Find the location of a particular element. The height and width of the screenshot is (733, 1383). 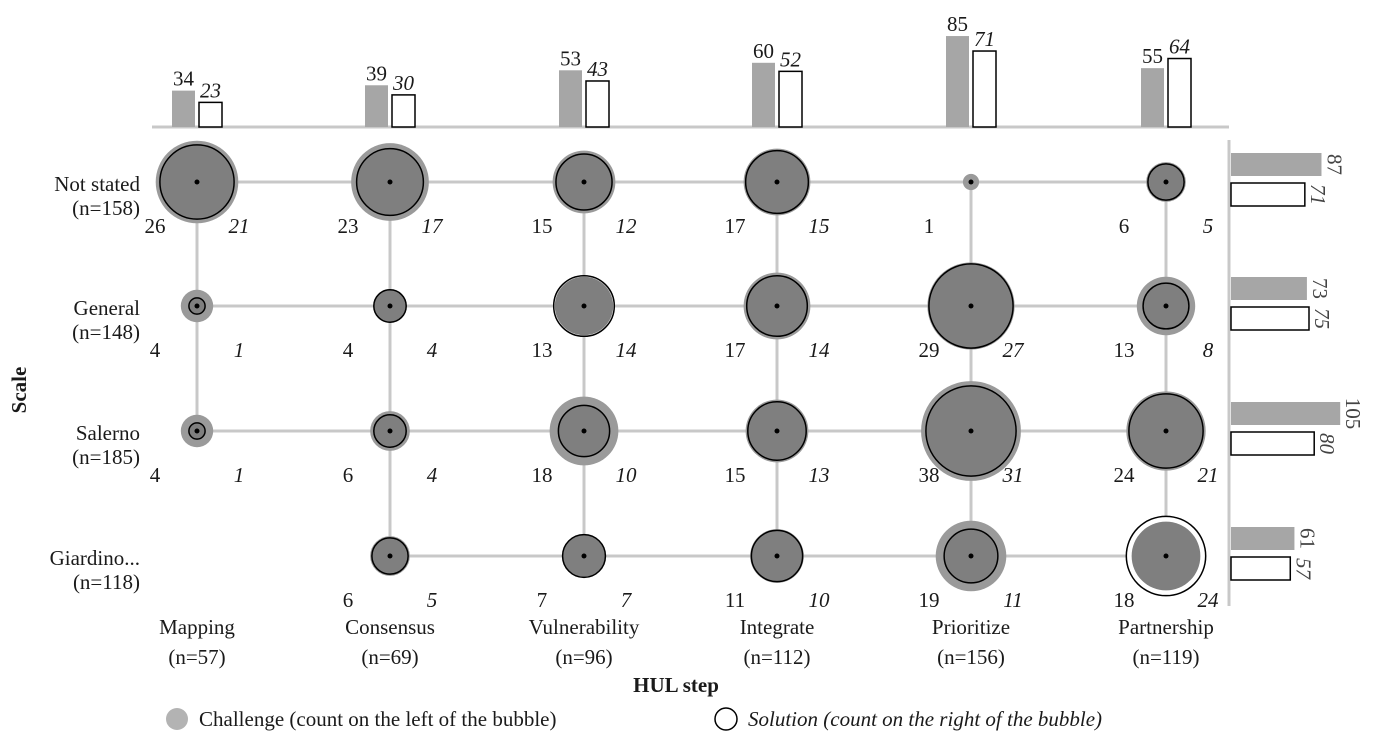

side-bar-challenge-value: 87 is located at coordinates (1334, 164).